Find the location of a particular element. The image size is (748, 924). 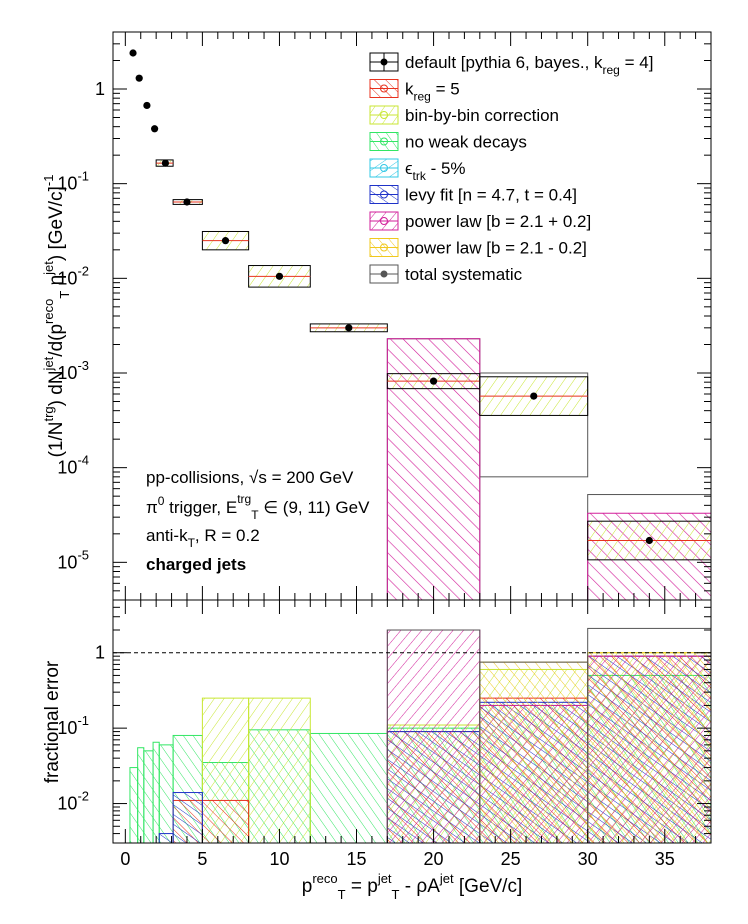

x-tick-label: 10 is located at coordinates (279, 859).